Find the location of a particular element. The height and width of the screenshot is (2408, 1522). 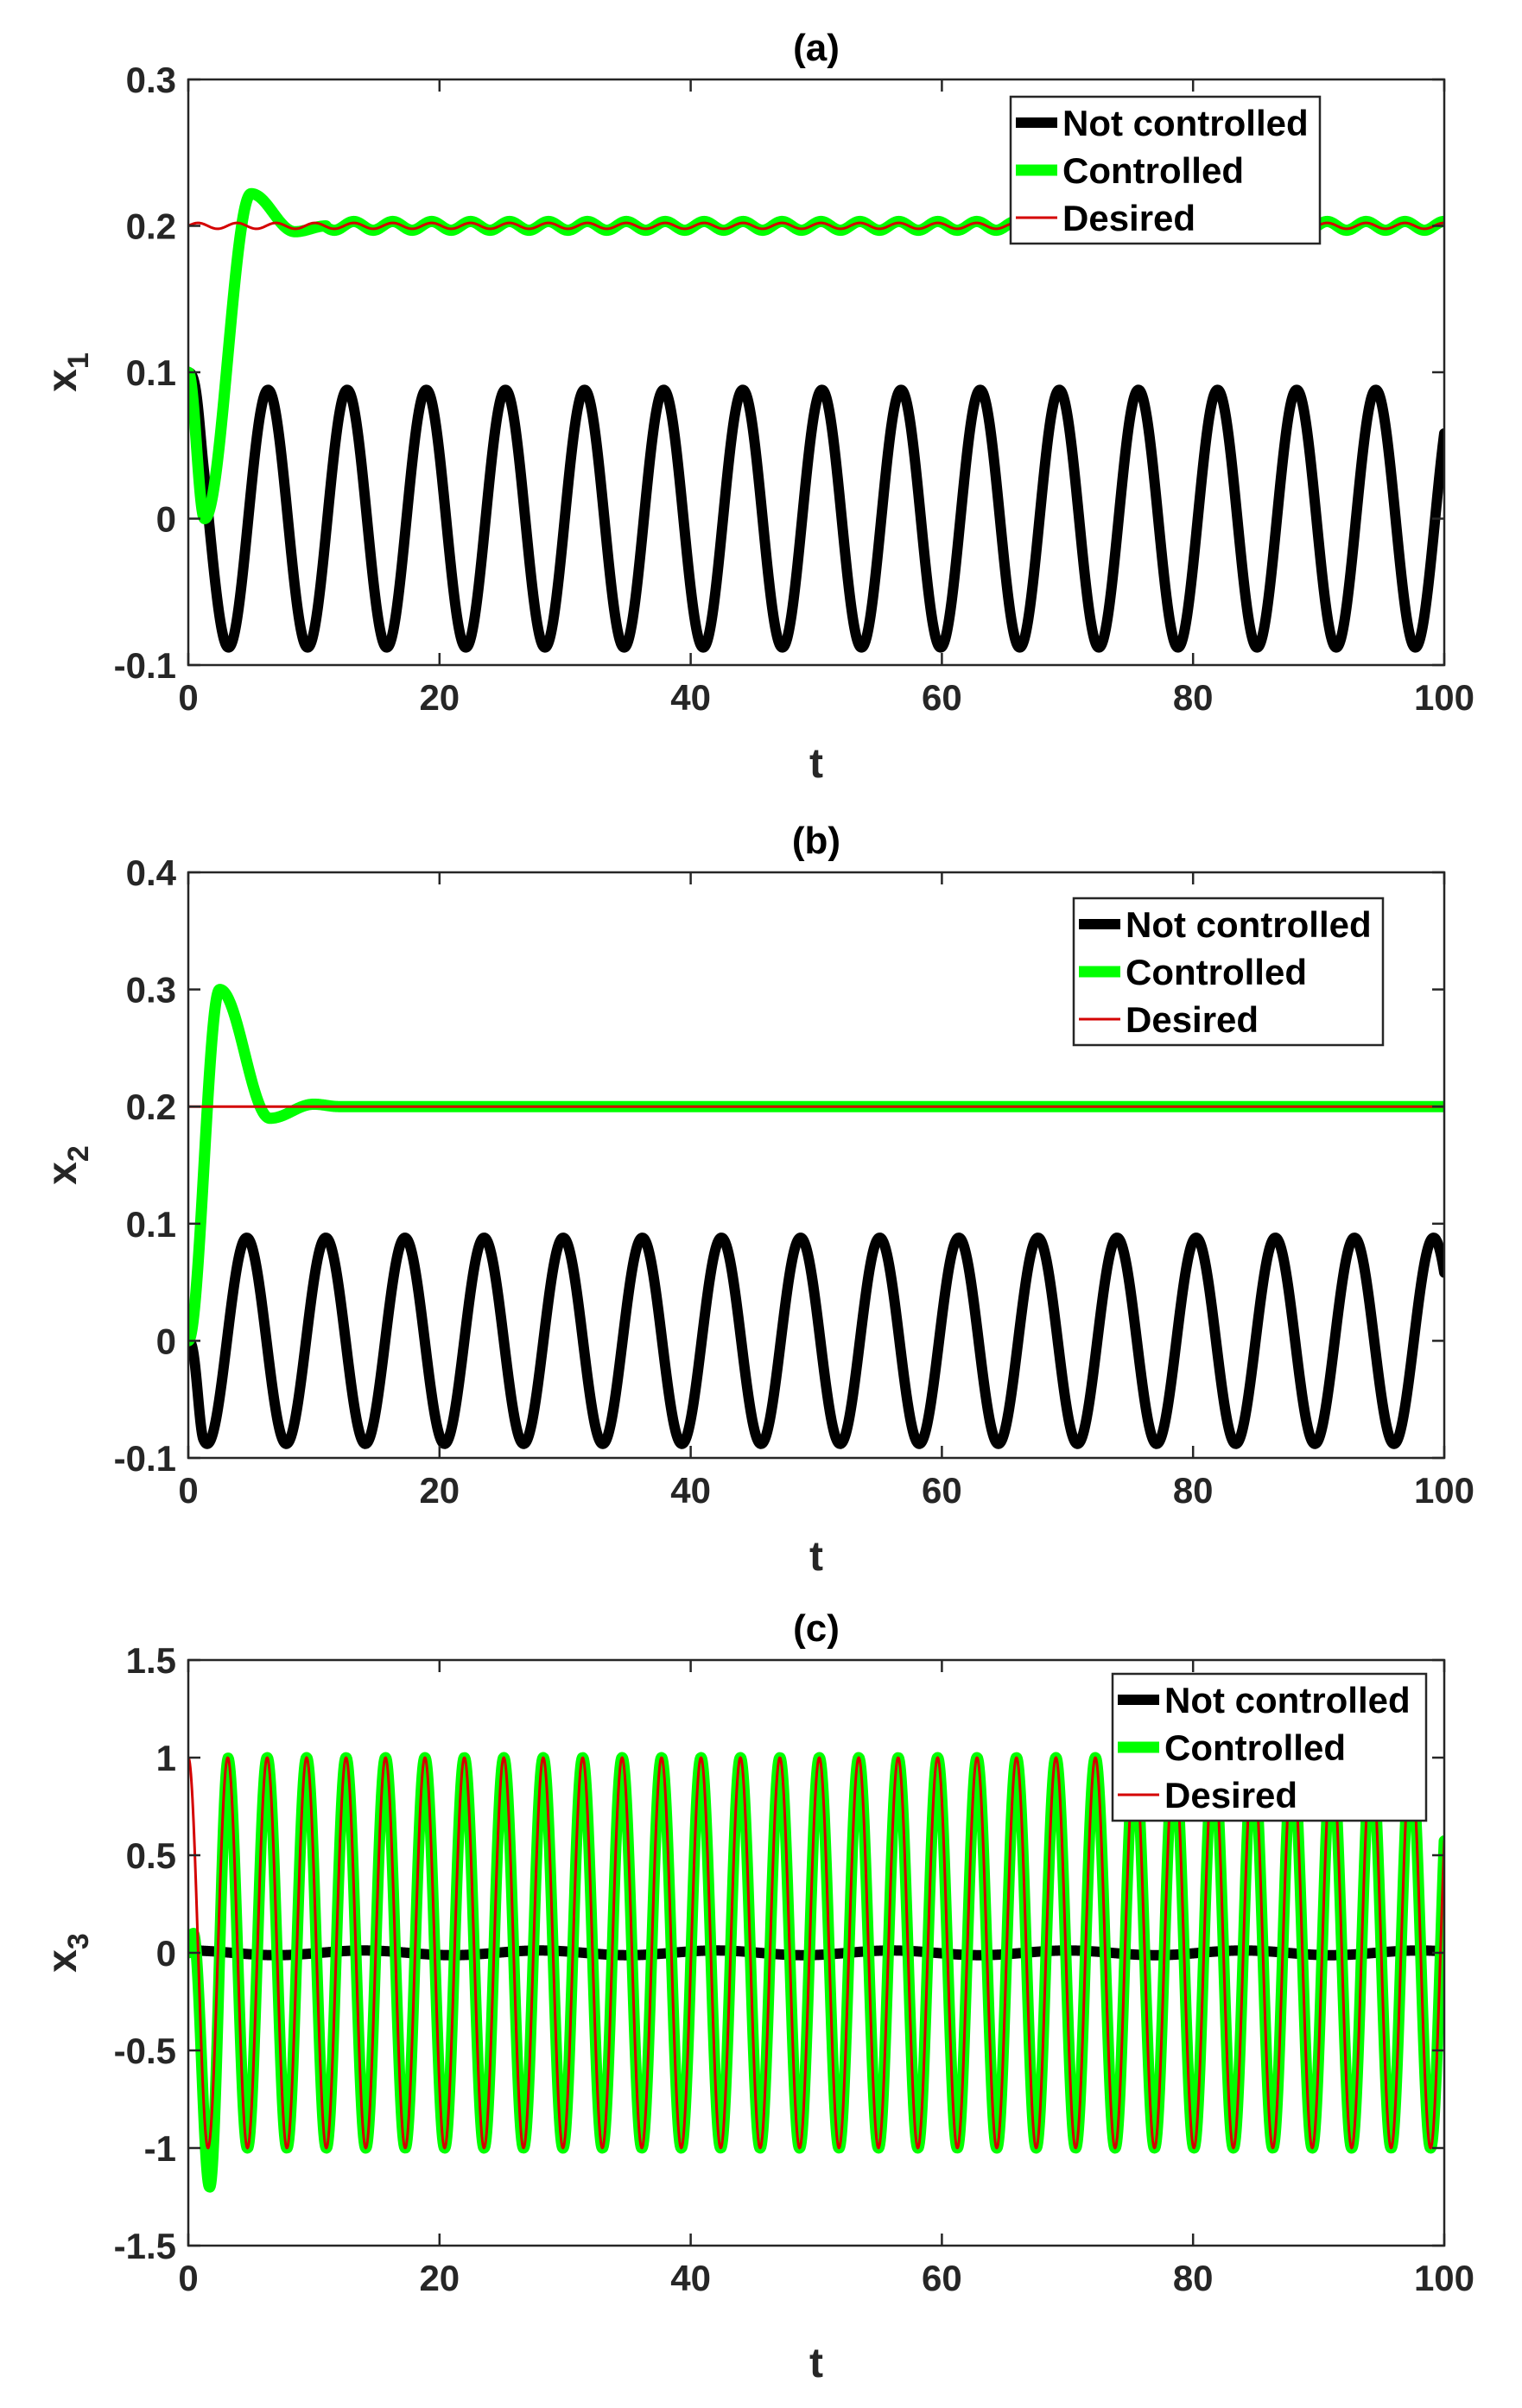

y-tick-label: 0.4 is located at coordinates (151, 873).